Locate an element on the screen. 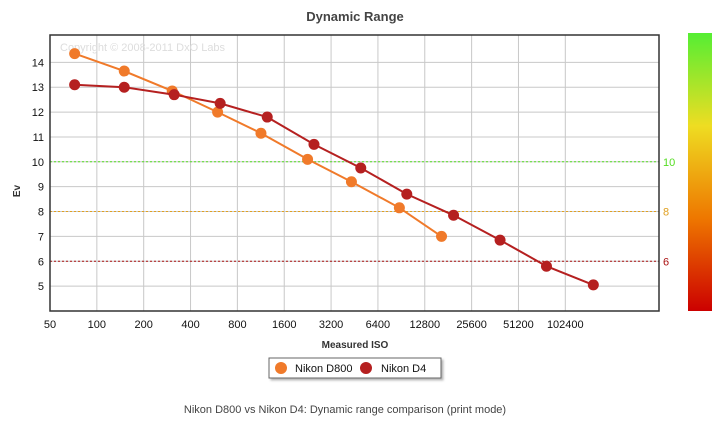 The height and width of the screenshot is (423, 722). x-tick-label: 800 is located at coordinates (237, 325).